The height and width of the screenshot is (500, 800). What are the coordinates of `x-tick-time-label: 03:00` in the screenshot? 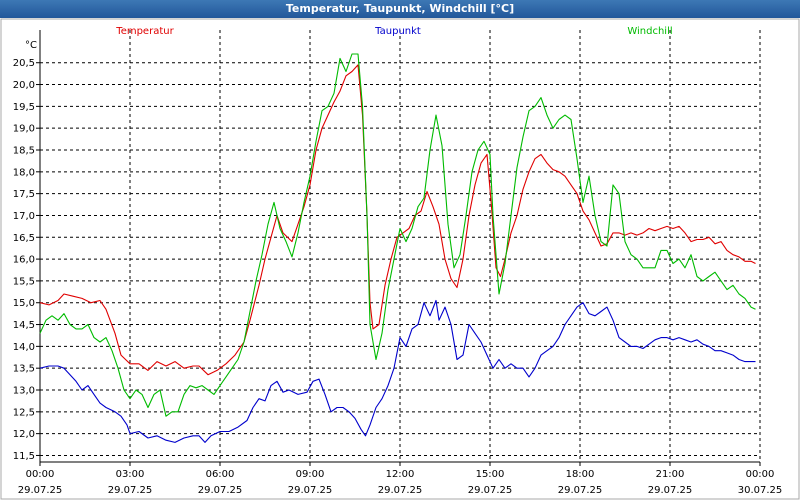 It's located at (130, 474).